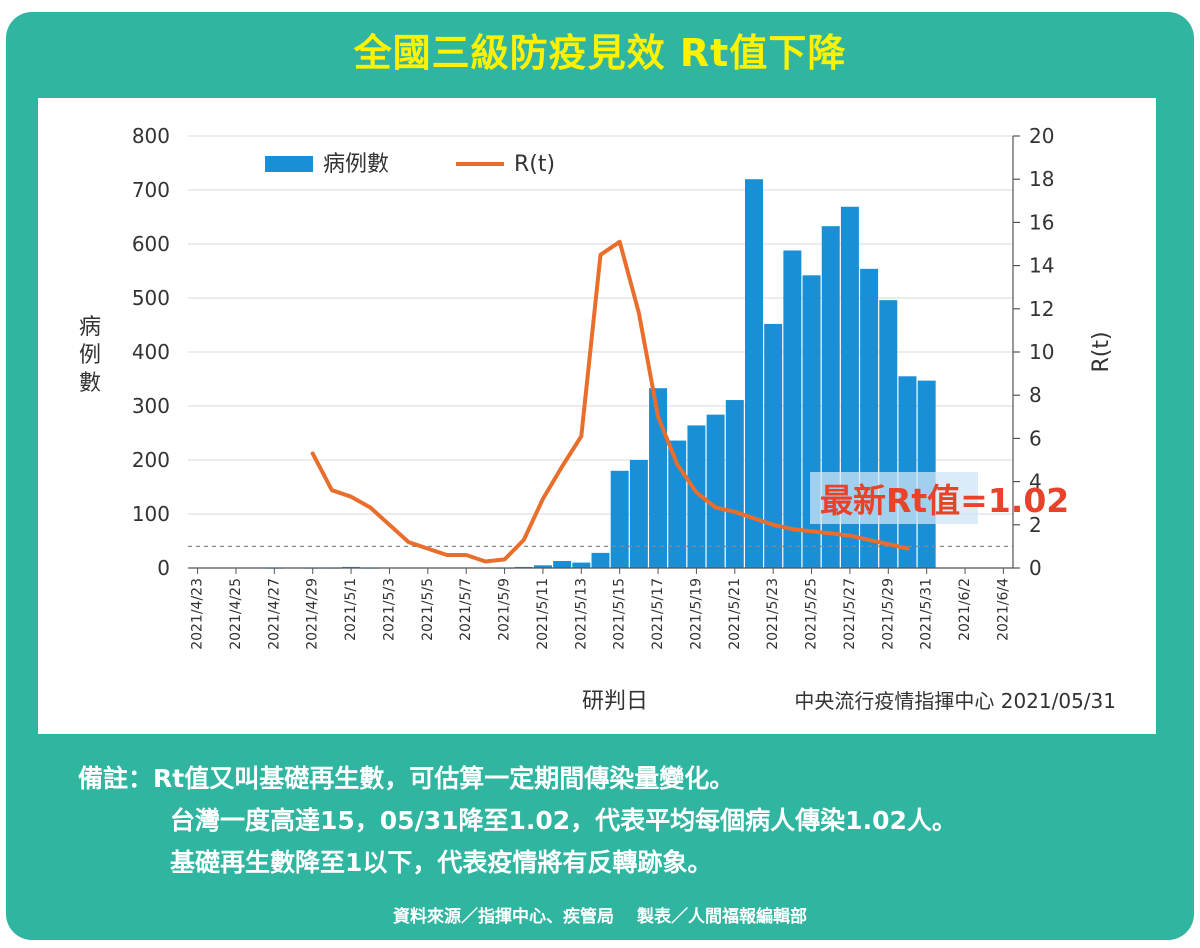 This screenshot has height=948, width=1200. I want to click on bar-5/14, so click(600, 560).